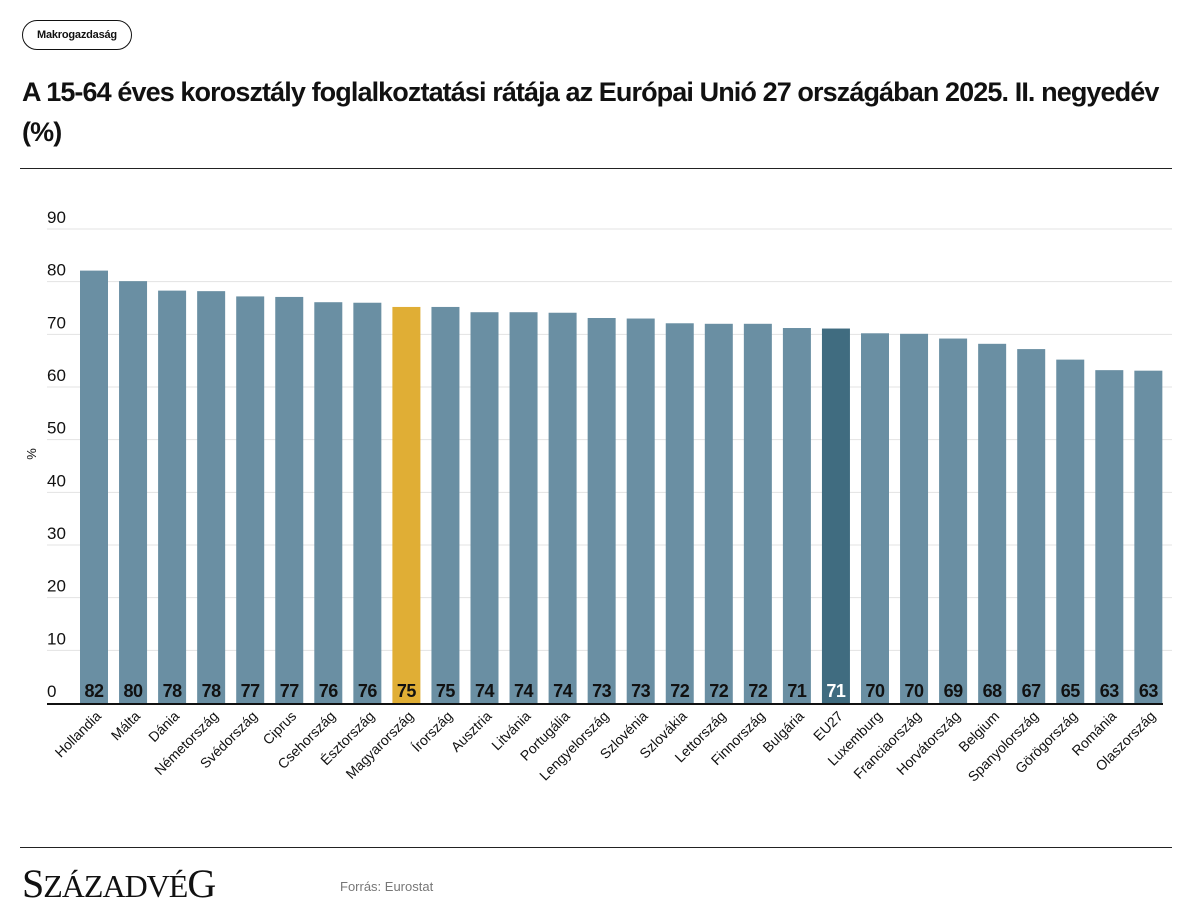 This screenshot has width=1193, height=922. What do you see at coordinates (953, 520) in the screenshot?
I see `bar-horvátország` at bounding box center [953, 520].